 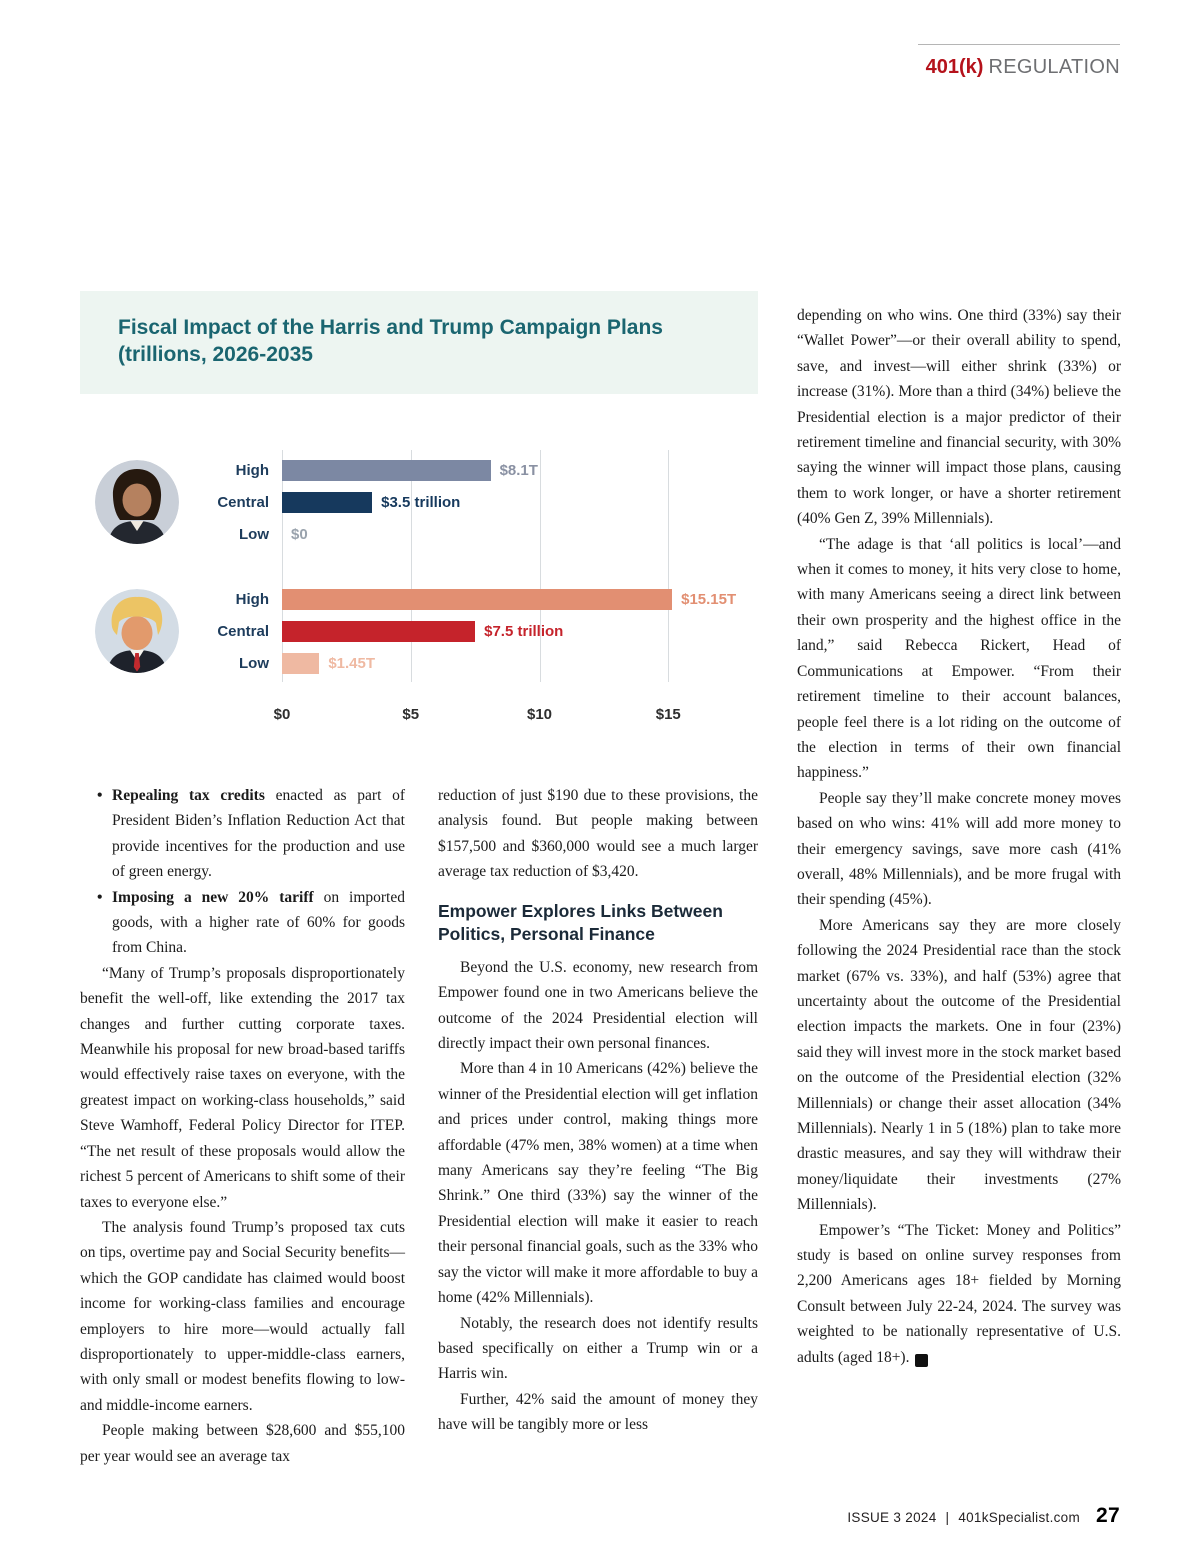 I want to click on page-footer: ISSUE 3 2024 | 401kSpecialist.com 27, so click(x=983, y=1516).